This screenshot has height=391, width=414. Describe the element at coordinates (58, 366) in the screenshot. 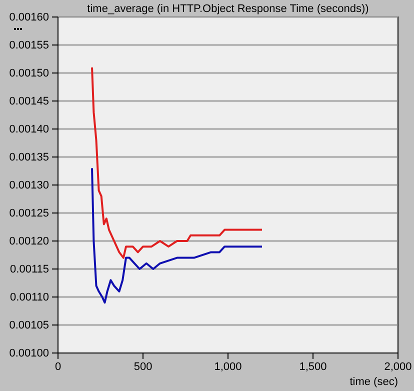

I see `x-tick-label: 0` at that location.